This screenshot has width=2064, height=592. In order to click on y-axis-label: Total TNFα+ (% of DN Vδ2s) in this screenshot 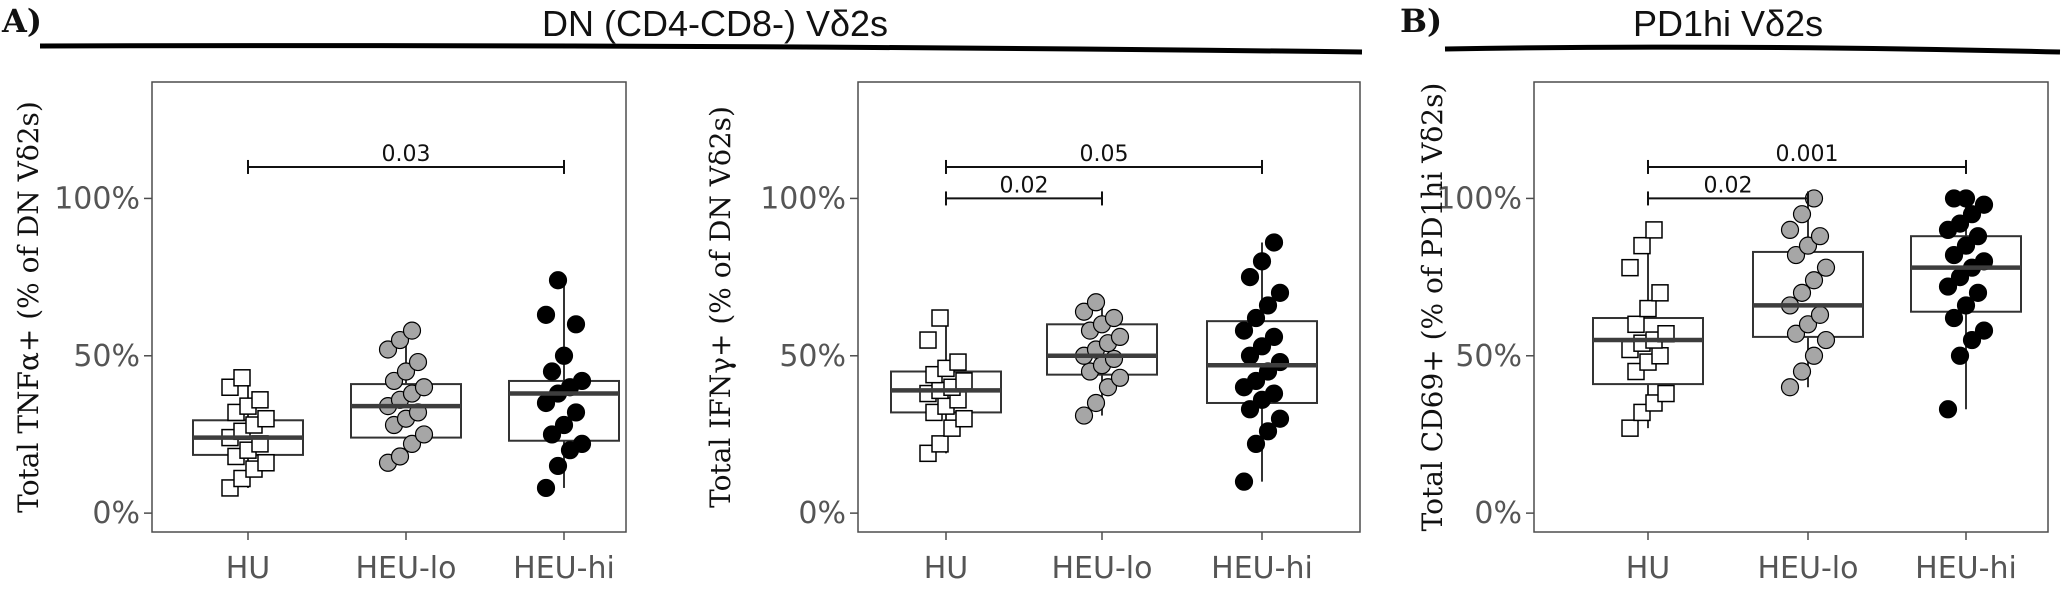, I will do `click(28, 307)`.